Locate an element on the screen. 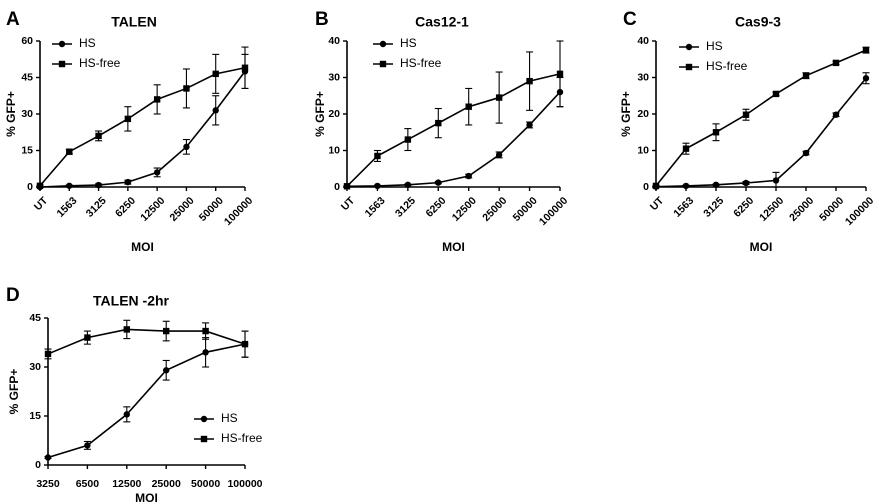  series-line-hs-free is located at coordinates (142, 126).